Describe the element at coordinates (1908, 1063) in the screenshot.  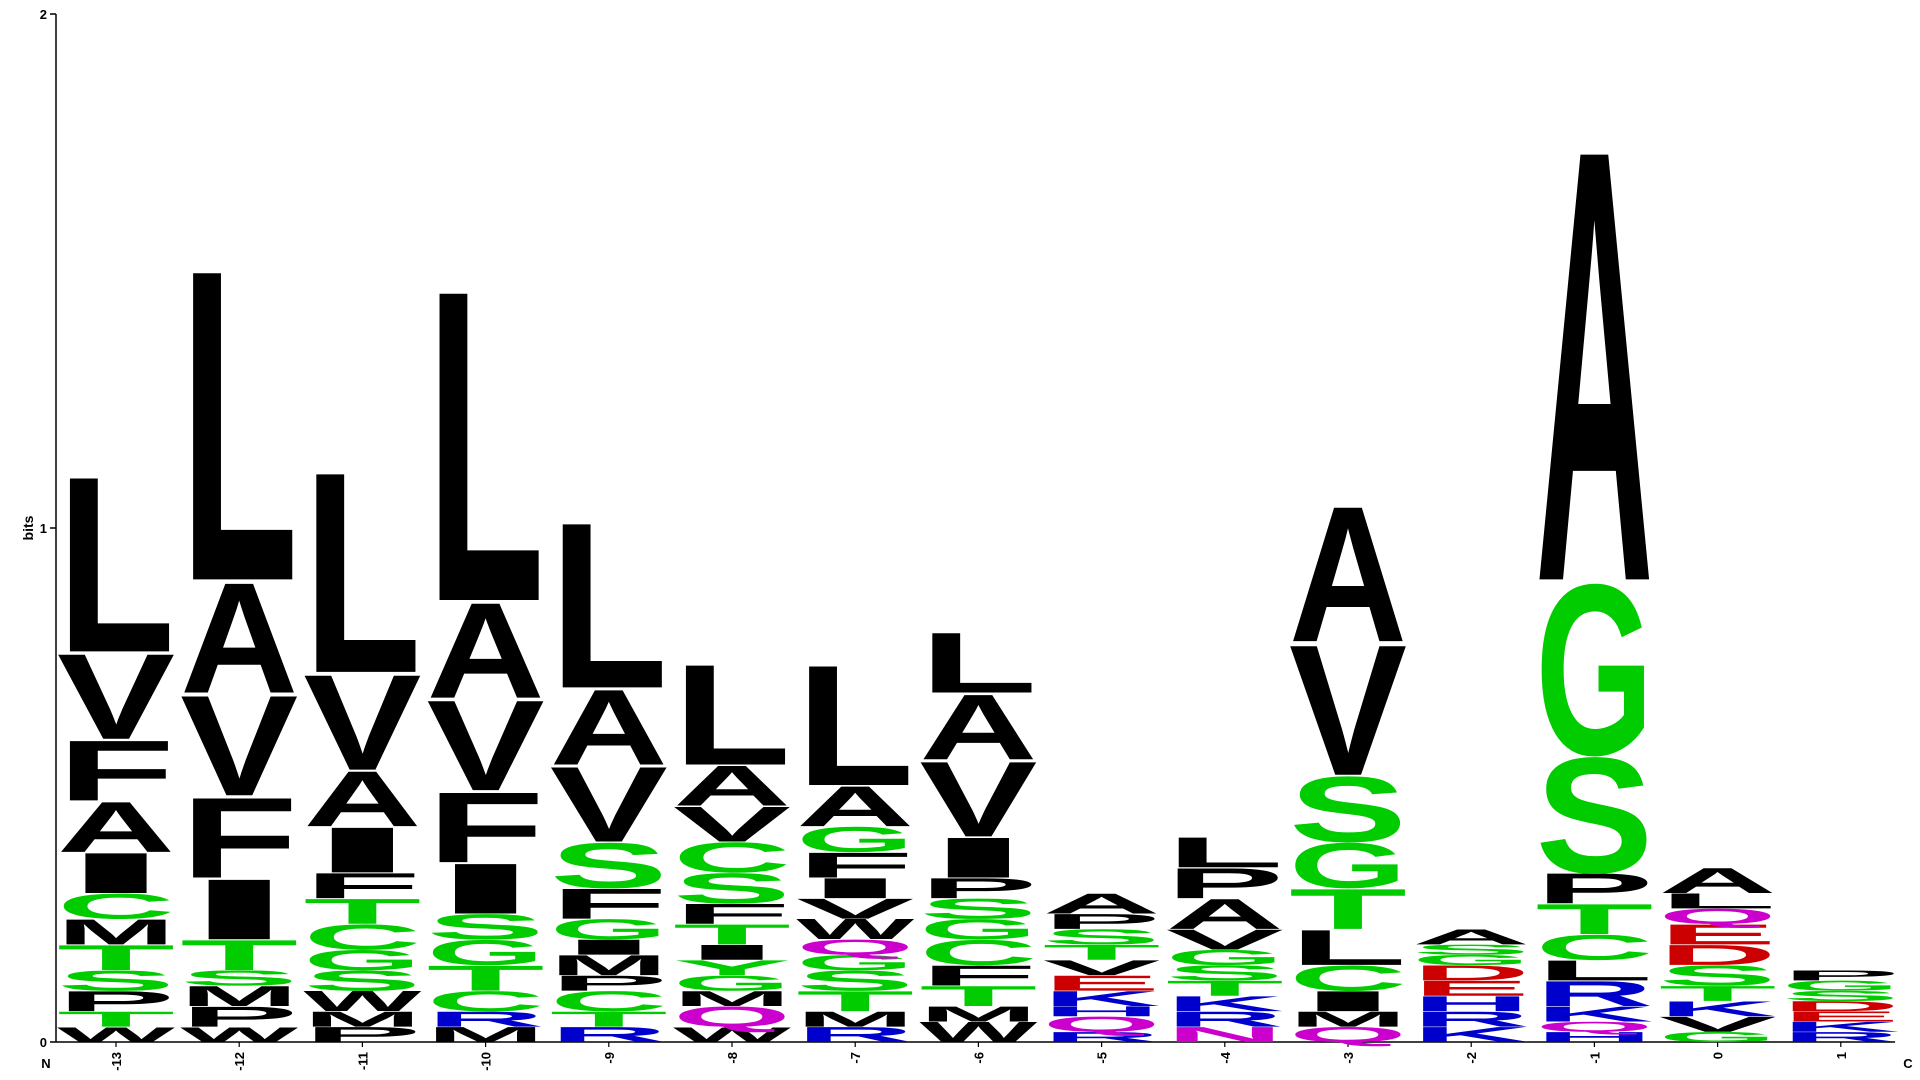
I see `c-terminus-label: C` at that location.